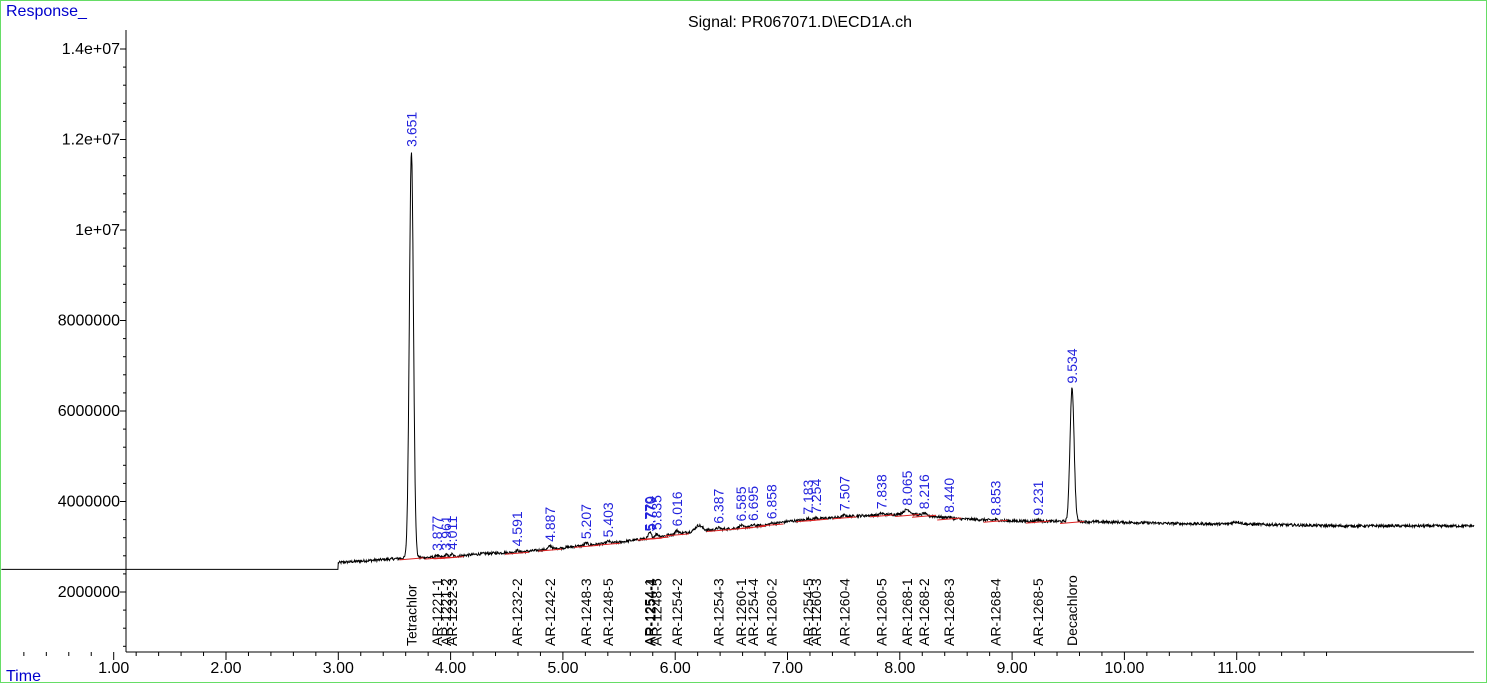 Image resolution: width=1489 pixels, height=685 pixels. What do you see at coordinates (657, 512) in the screenshot?
I see `peak-label: 5.835` at bounding box center [657, 512].